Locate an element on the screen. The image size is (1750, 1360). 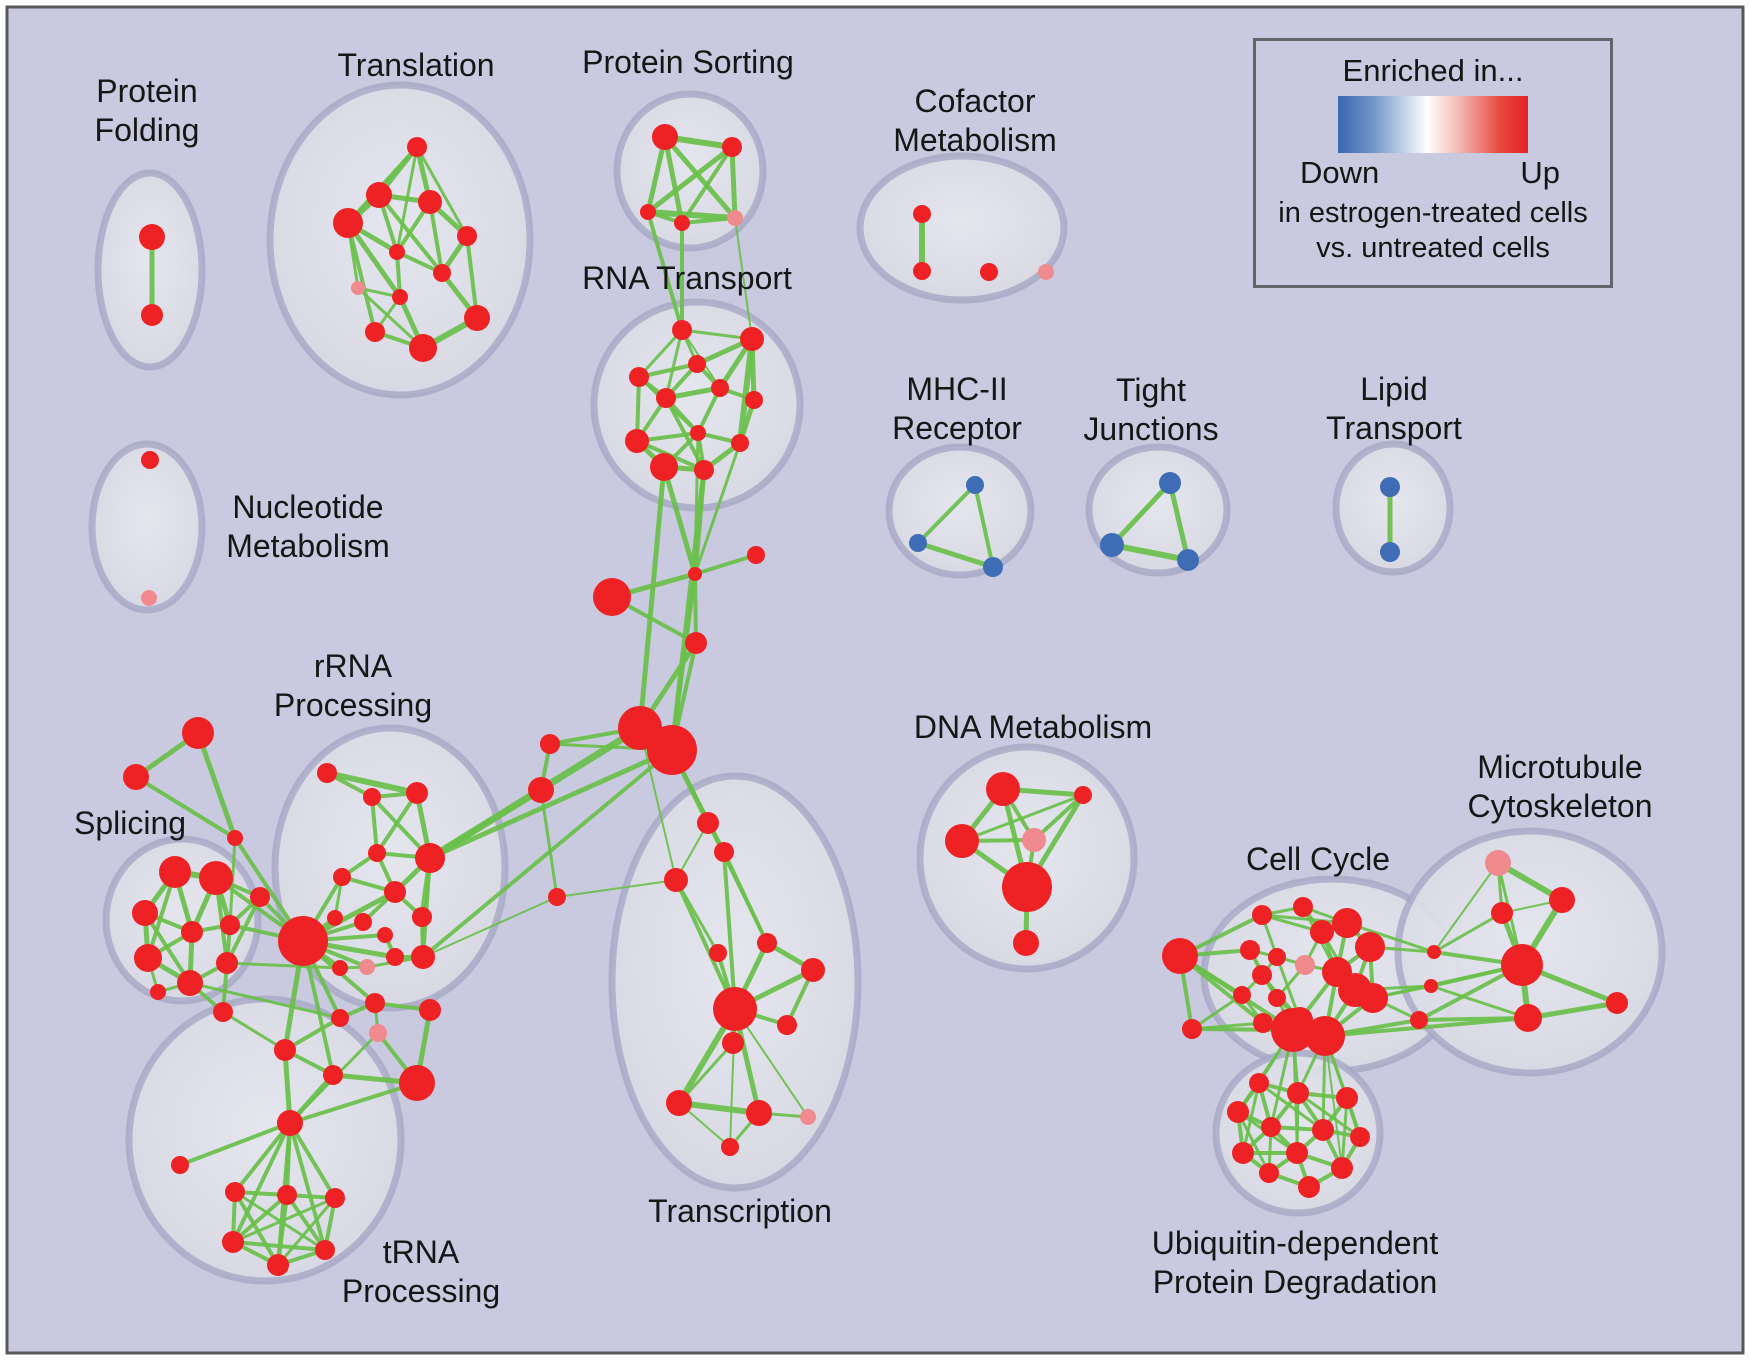
node-ps2 is located at coordinates (732, 147).